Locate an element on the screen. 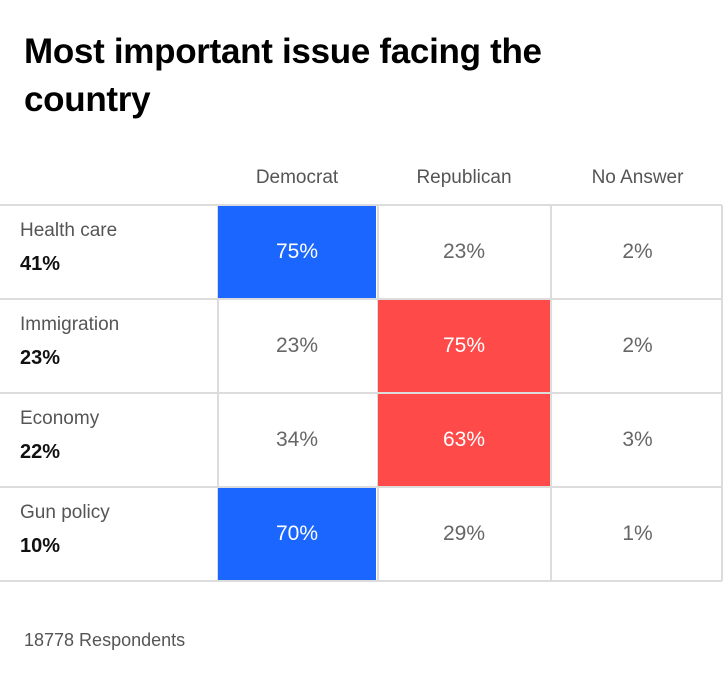 Image resolution: width=724 pixels, height=680 pixels. row-label-economy: Economy 22% is located at coordinates (59, 436).